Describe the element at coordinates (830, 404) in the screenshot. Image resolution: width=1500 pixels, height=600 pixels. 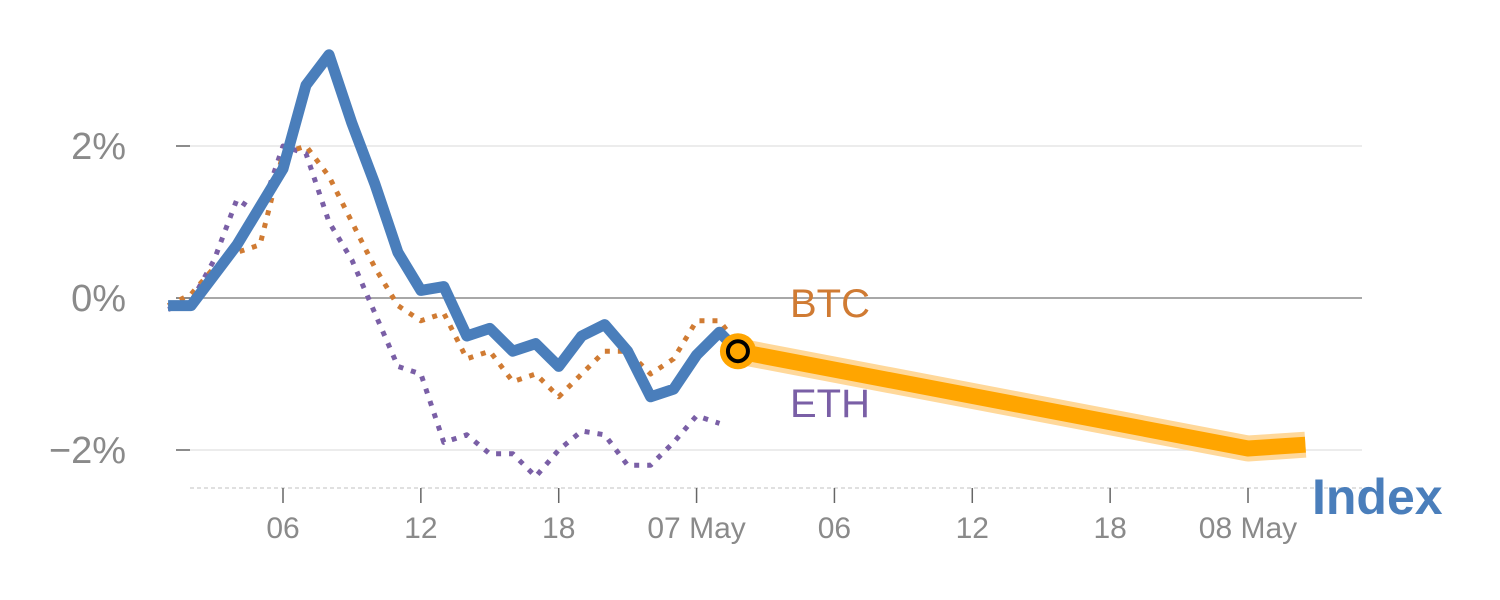
I see `eth-series-label: ETH` at that location.